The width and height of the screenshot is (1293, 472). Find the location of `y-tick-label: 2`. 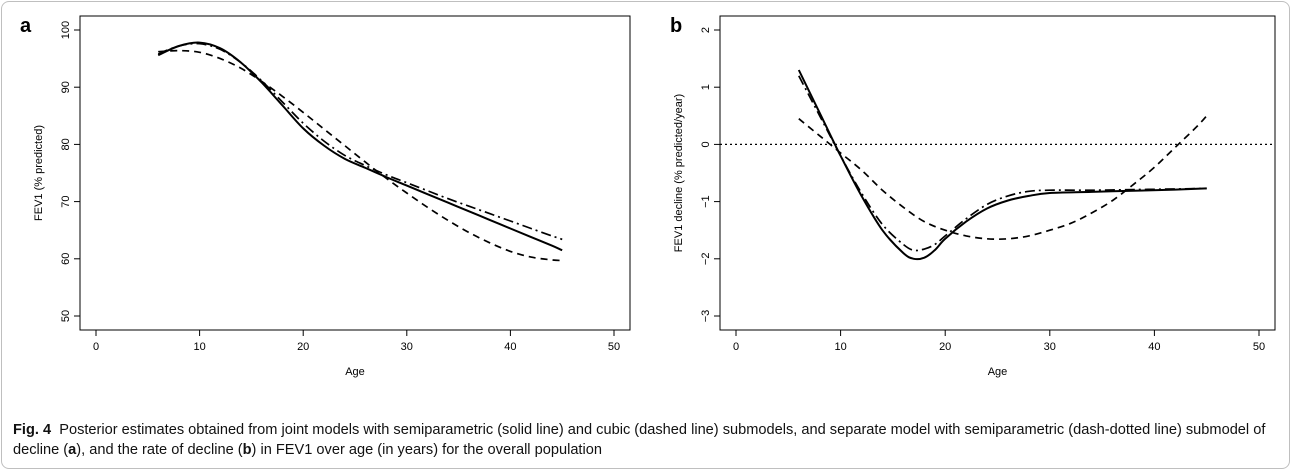

y-tick-label: 2 is located at coordinates (706, 30).